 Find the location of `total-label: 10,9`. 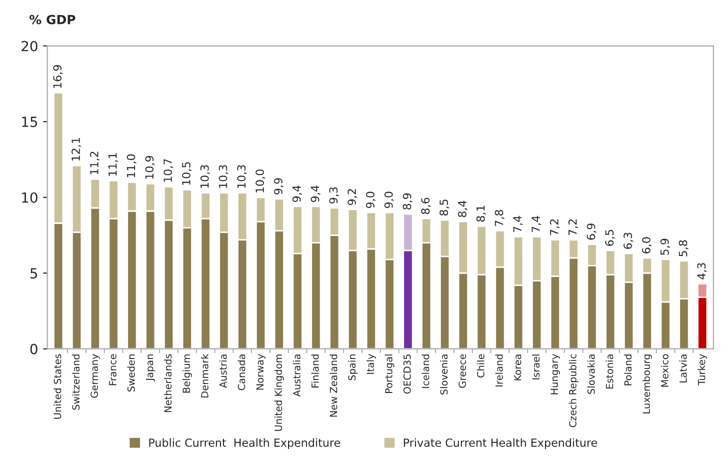

total-label: 10,9 is located at coordinates (150, 167).